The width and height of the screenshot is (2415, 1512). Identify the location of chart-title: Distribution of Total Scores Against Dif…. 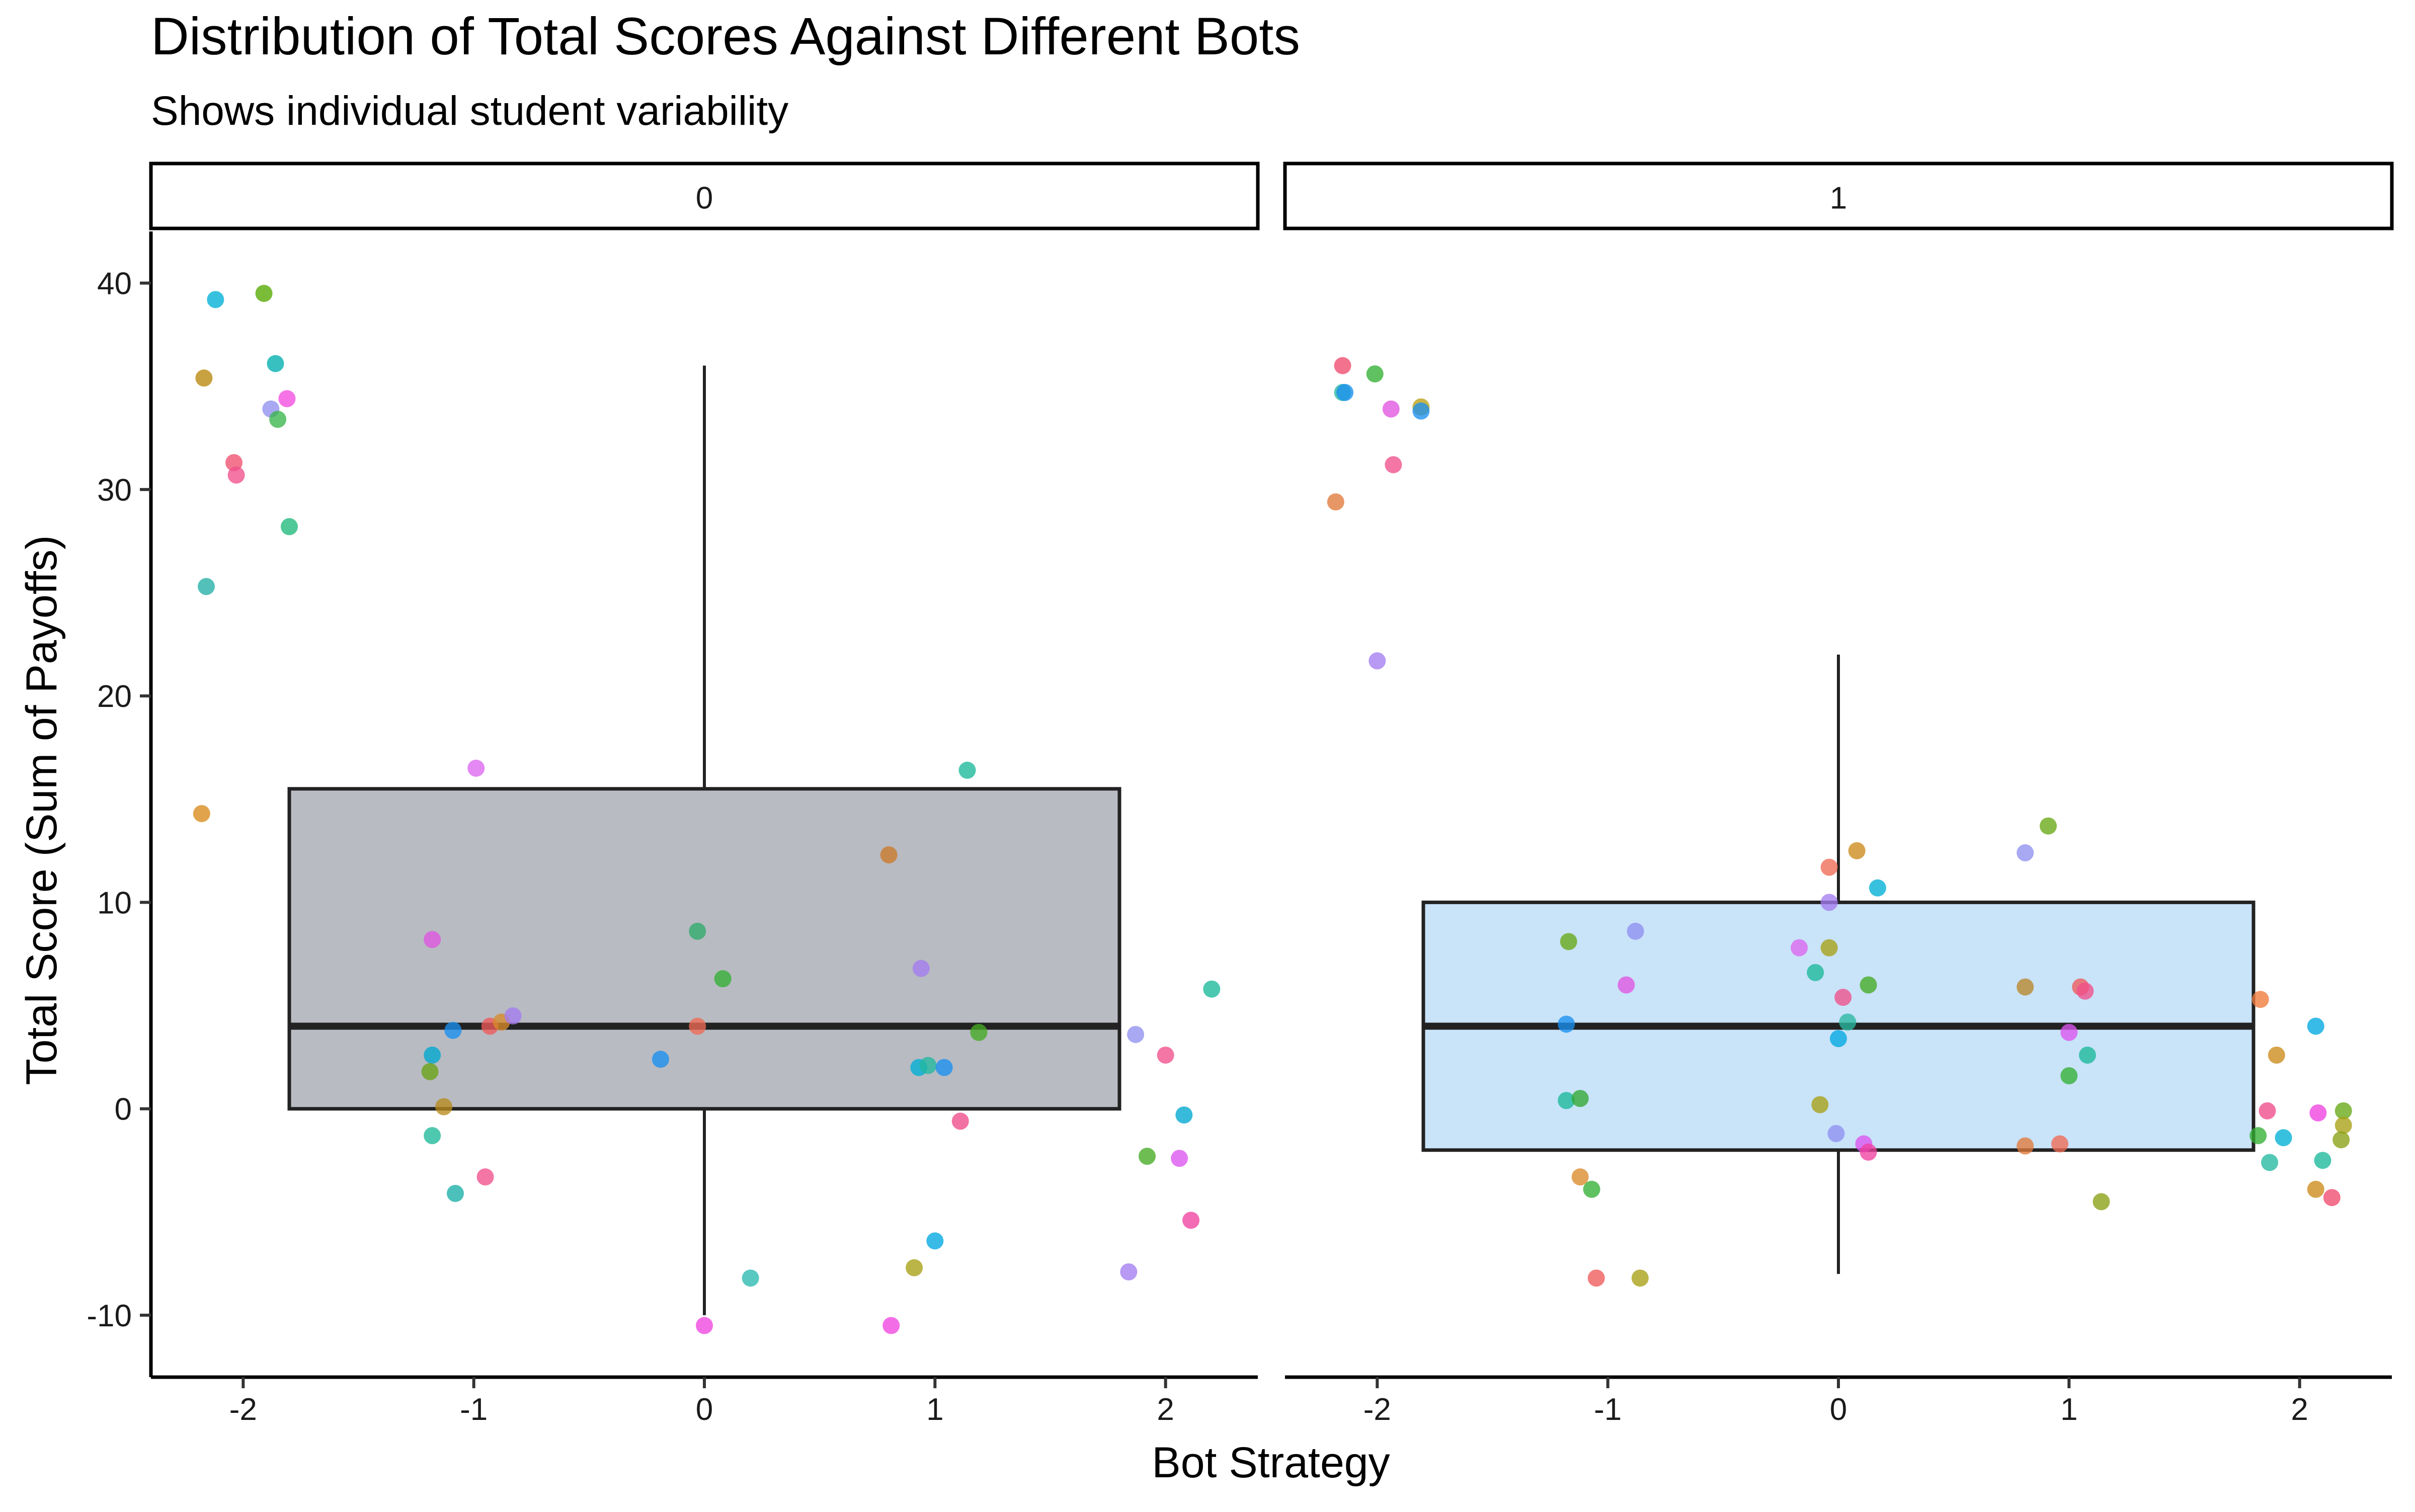
(726, 36).